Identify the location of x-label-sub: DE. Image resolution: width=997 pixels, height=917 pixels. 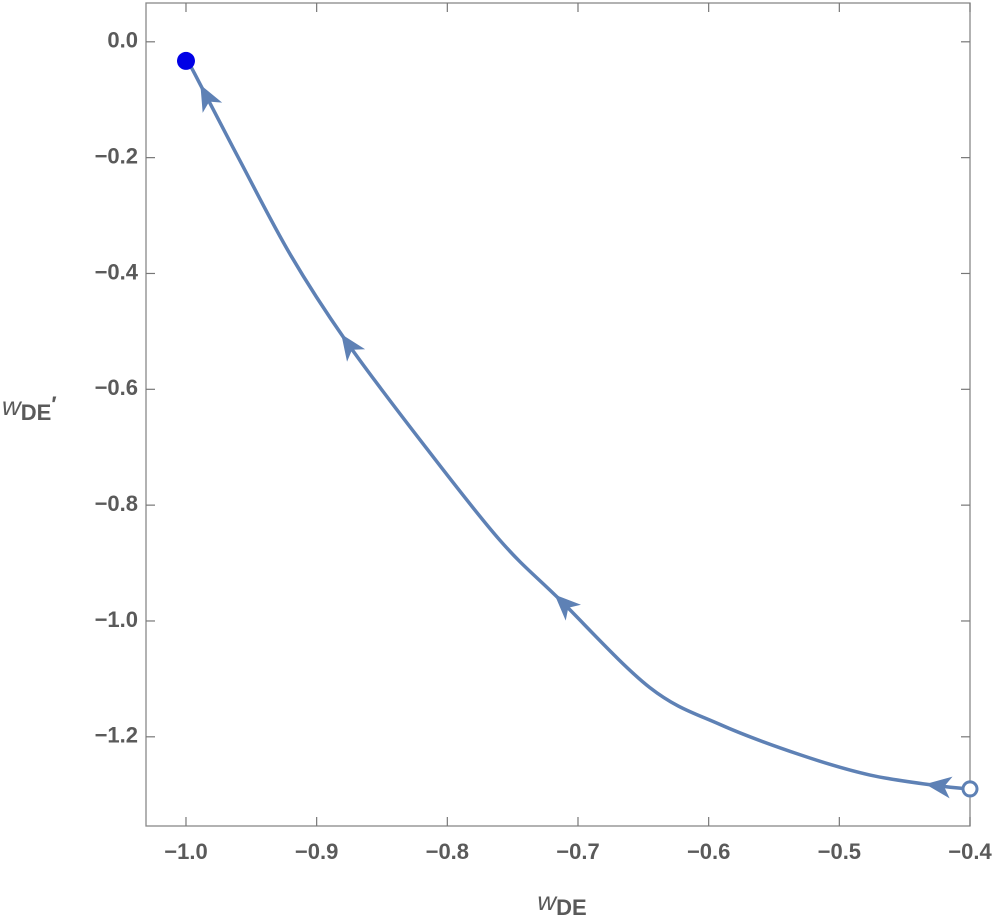
(571, 906).